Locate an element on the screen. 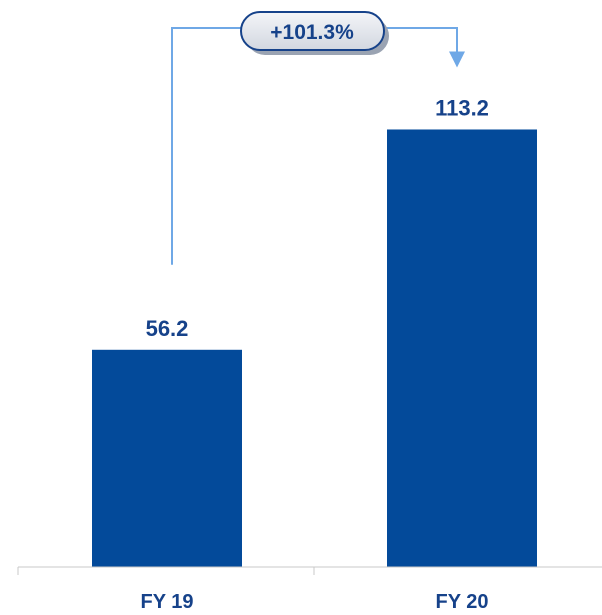  x-axis is located at coordinates (309, 570).